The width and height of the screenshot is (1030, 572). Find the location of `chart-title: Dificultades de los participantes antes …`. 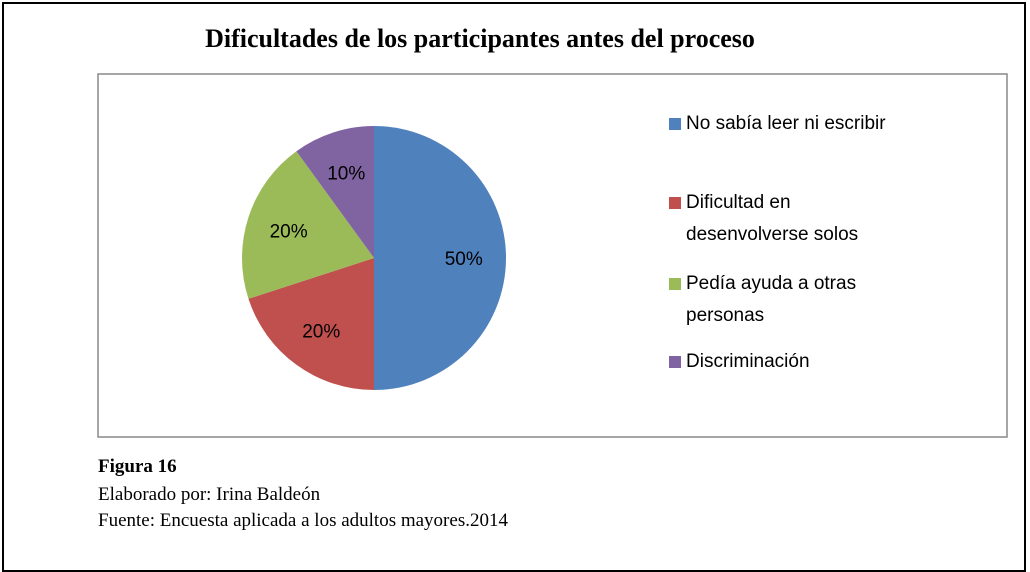

chart-title: Dificultades de los participantes antes … is located at coordinates (480, 38).